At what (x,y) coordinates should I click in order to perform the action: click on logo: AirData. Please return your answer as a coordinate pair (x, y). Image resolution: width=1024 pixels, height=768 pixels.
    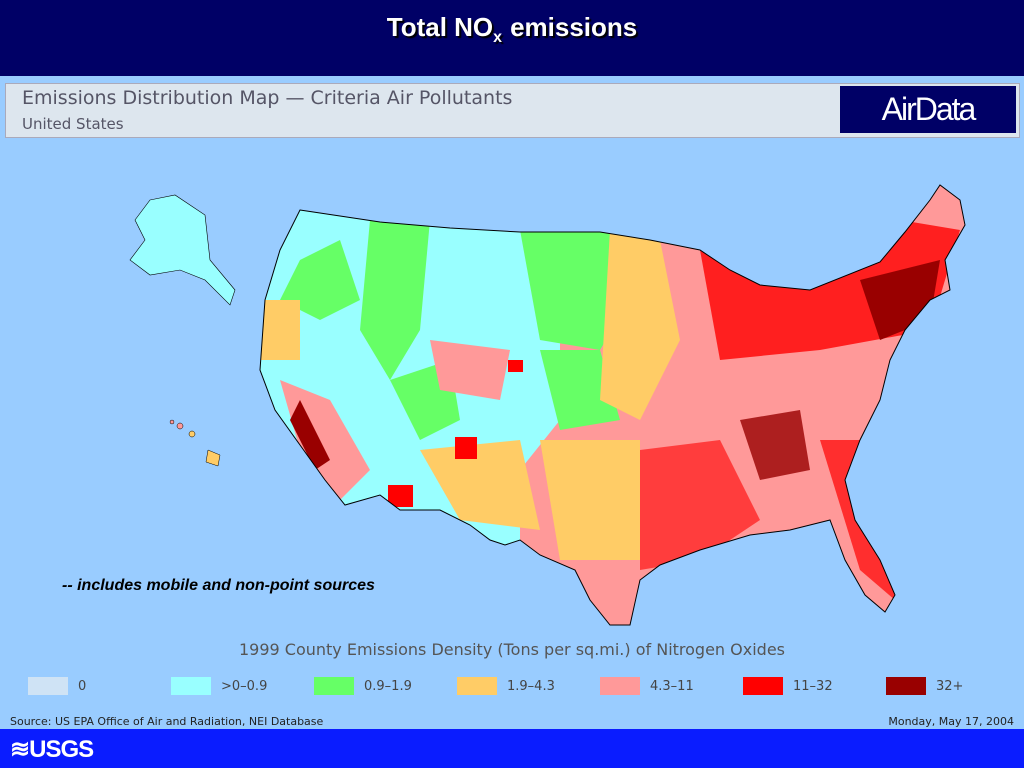
    Looking at the image, I should click on (928, 109).